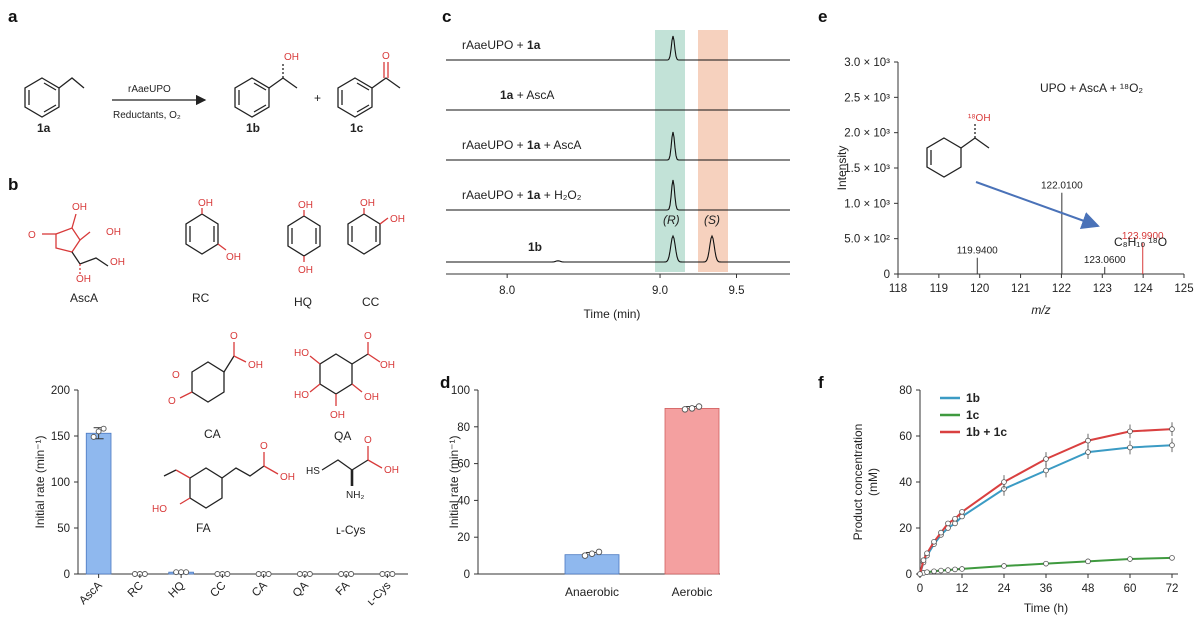 The height and width of the screenshot is (634, 1204). What do you see at coordinates (63, 529) in the screenshot?
I see `b-y-tick-label: 50` at bounding box center [63, 529].